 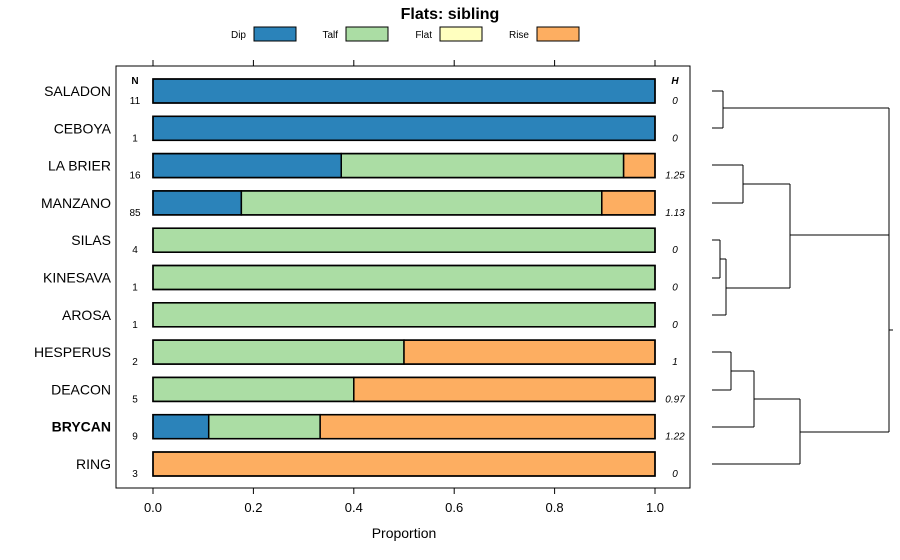 What do you see at coordinates (253, 507) in the screenshot?
I see `x-tick-label: 0.2` at bounding box center [253, 507].